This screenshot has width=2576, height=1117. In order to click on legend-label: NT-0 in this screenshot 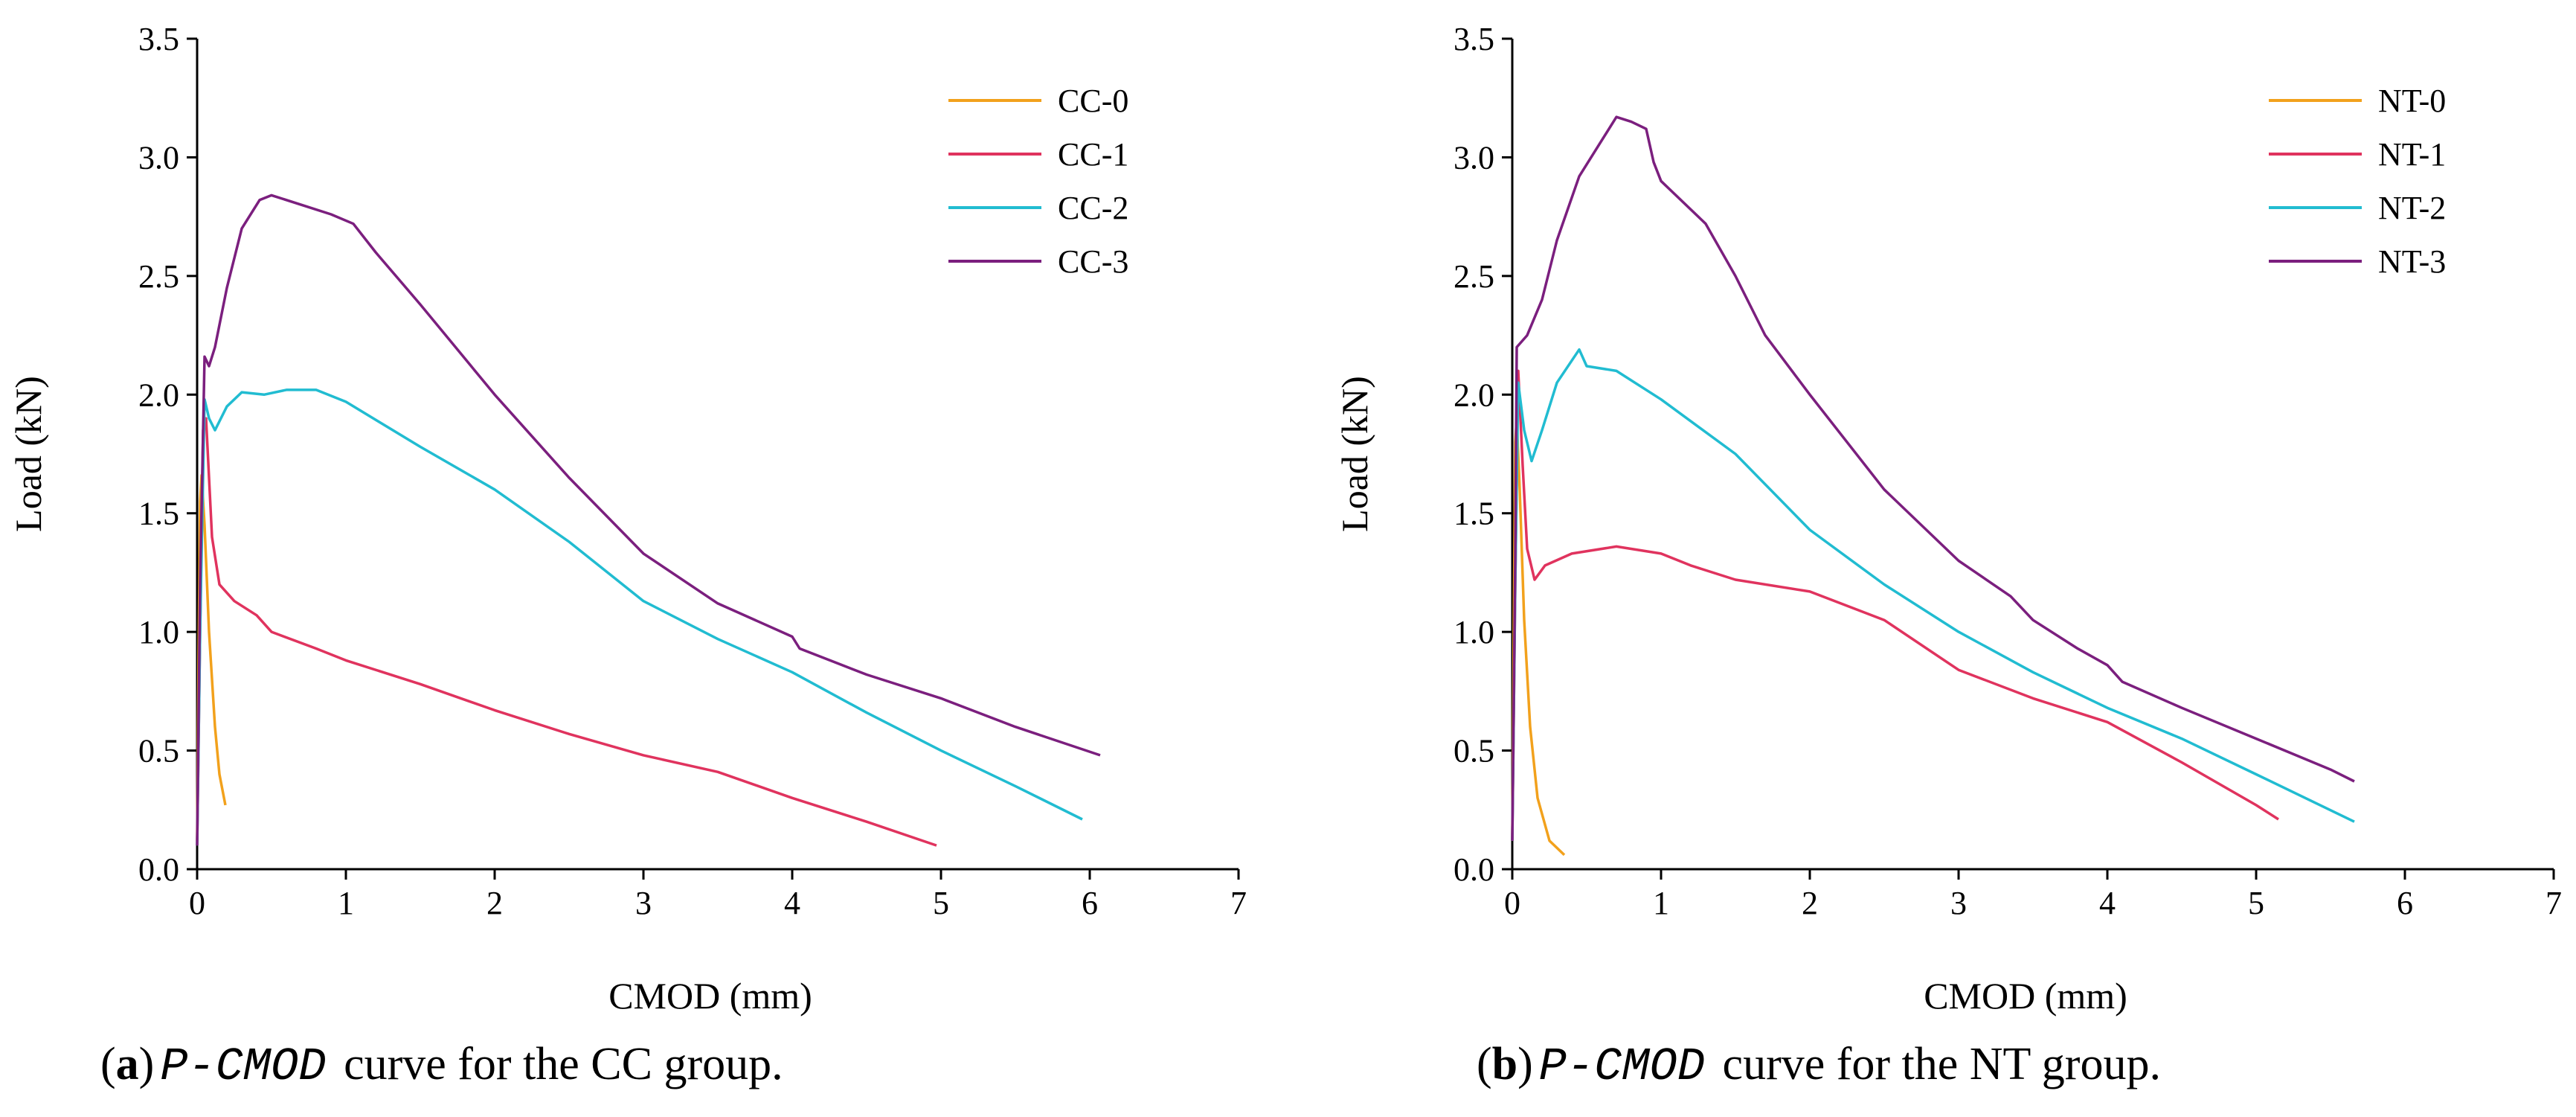, I will do `click(2412, 101)`.